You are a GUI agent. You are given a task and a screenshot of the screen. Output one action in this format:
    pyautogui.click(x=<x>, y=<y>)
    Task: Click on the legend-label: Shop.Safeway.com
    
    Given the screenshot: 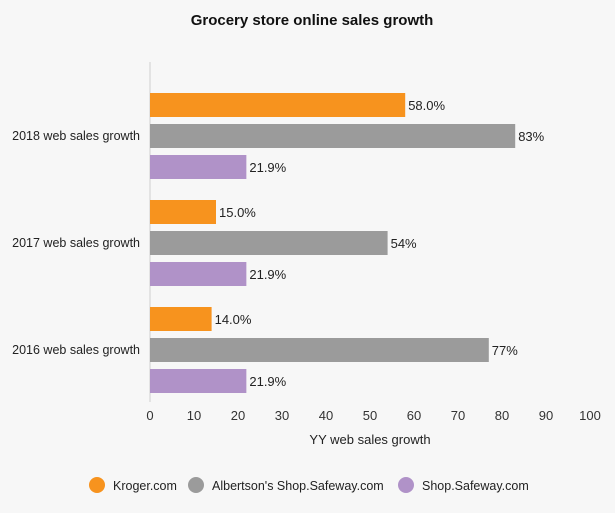 What is the action you would take?
    pyautogui.click(x=475, y=486)
    